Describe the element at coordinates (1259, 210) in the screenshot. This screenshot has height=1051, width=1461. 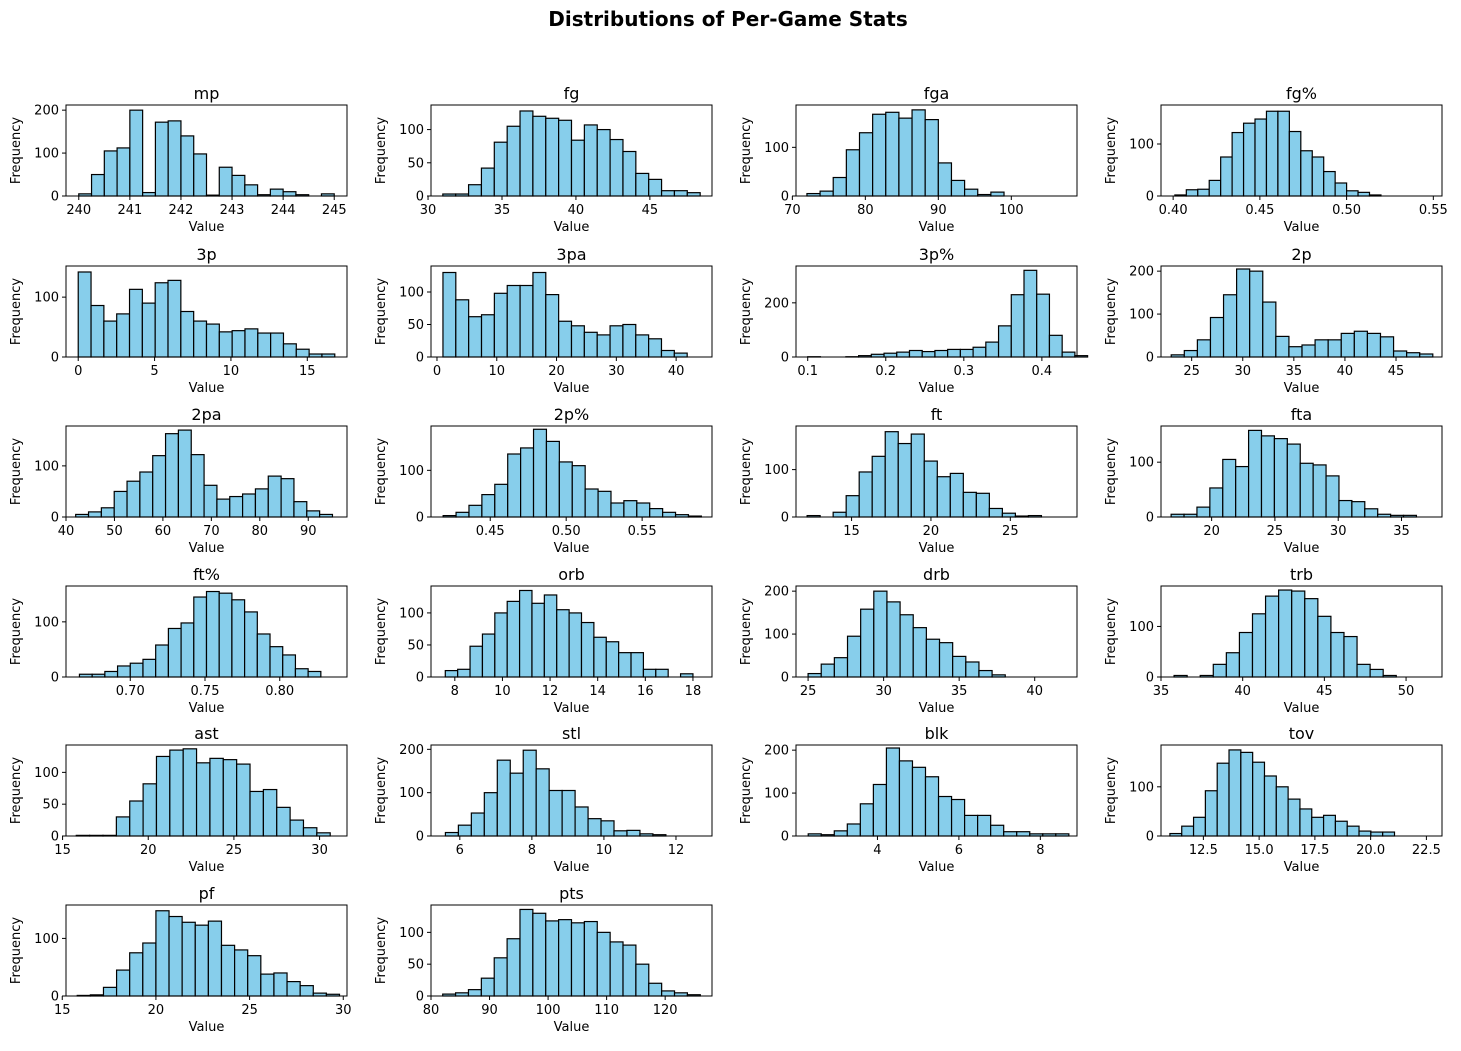
I see `x-tick-label: 0.45` at that location.